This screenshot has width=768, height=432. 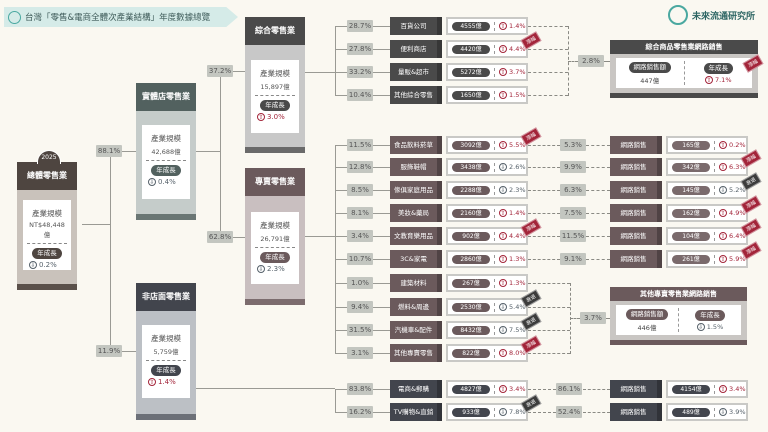 What do you see at coordinates (691, 236) in the screenshot?
I see `sales-value: 104億` at bounding box center [691, 236].